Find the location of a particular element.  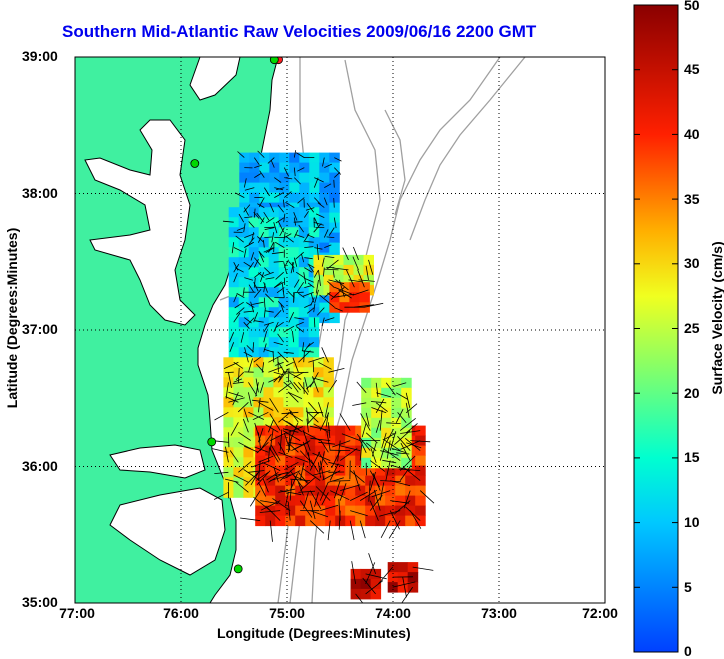

x-tick-label: 75:00 is located at coordinates (287, 613).